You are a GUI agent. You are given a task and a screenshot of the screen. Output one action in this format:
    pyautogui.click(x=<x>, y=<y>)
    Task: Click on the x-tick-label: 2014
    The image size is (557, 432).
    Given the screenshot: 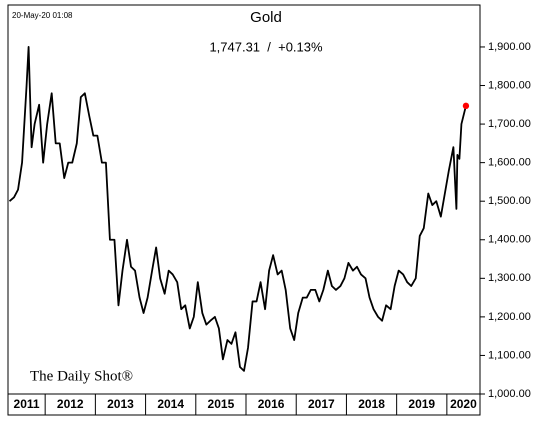 What is the action you would take?
    pyautogui.click(x=170, y=404)
    